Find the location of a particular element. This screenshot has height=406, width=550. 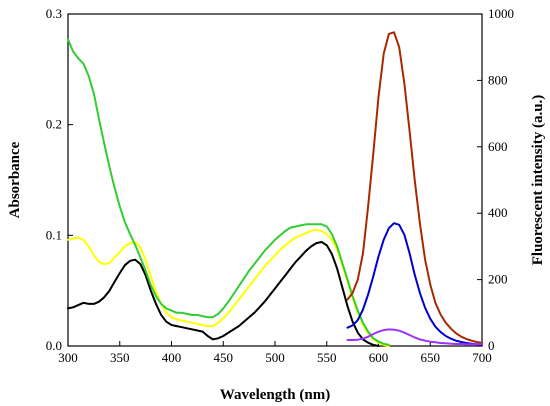

y-left-tick-label: 0.2 is located at coordinates (54, 124).